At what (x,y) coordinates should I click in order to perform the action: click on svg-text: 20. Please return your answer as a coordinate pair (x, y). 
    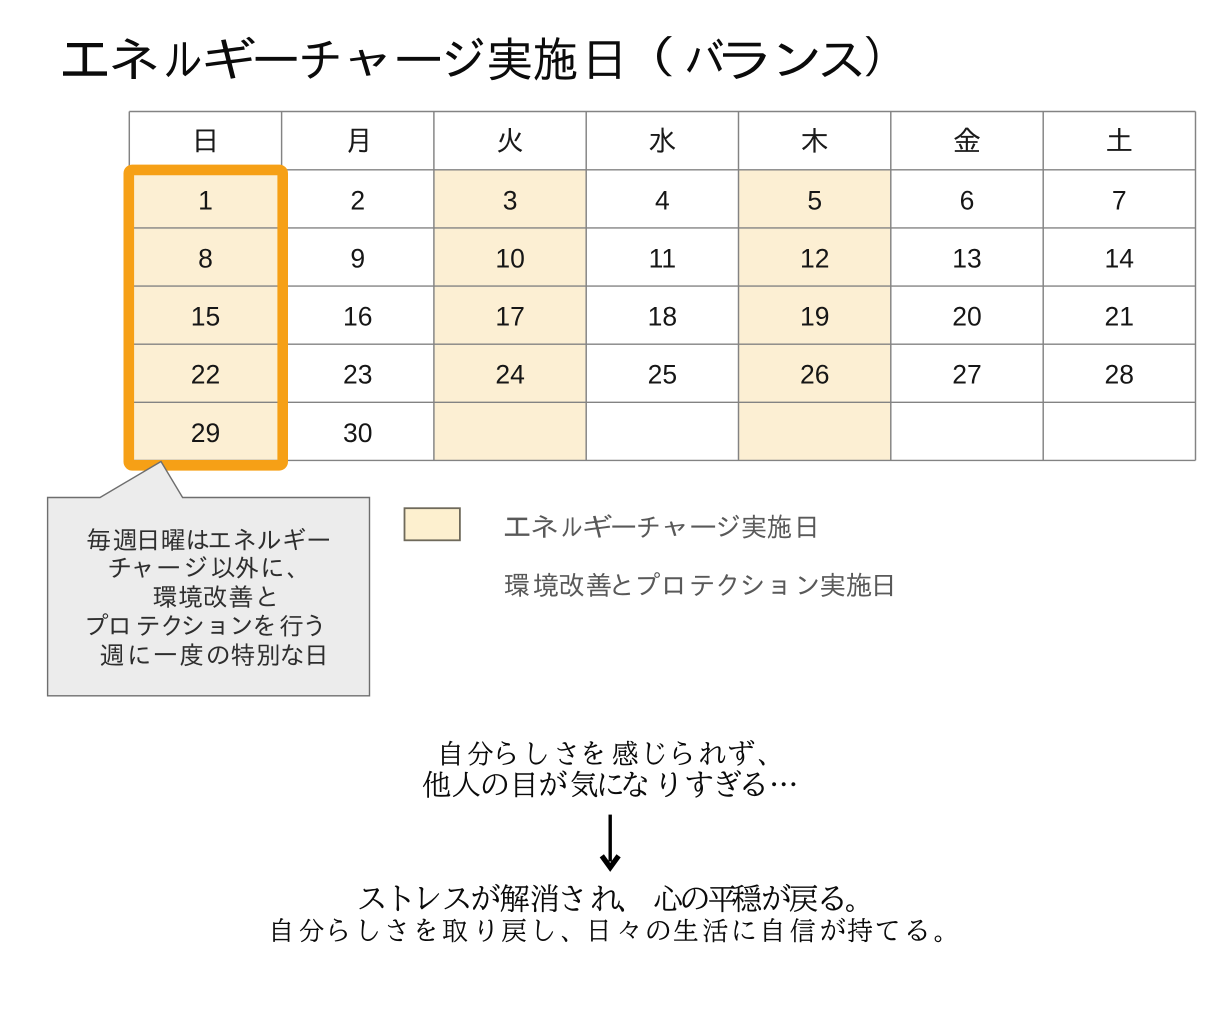
    Looking at the image, I should click on (966, 317).